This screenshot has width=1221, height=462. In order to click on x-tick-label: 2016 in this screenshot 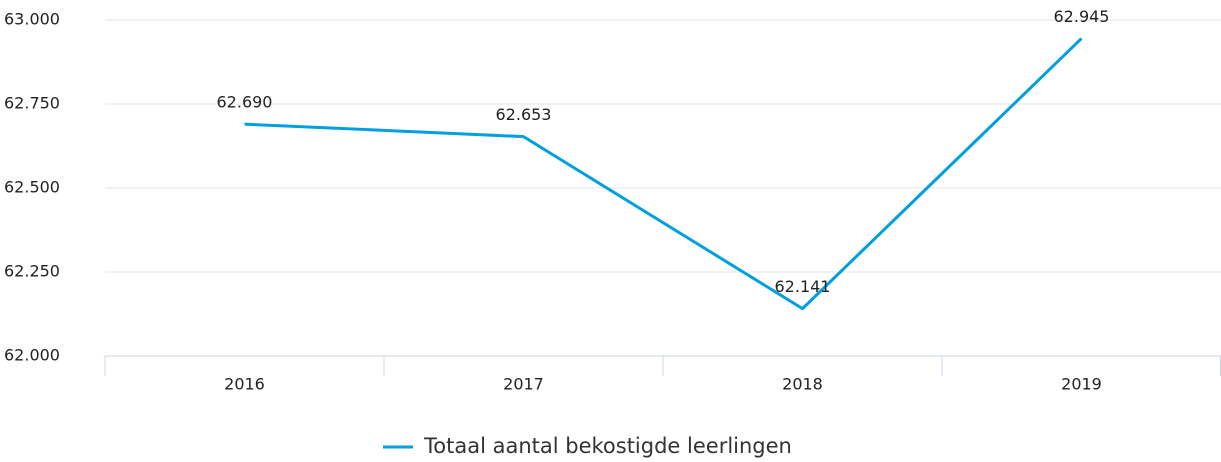, I will do `click(244, 384)`.